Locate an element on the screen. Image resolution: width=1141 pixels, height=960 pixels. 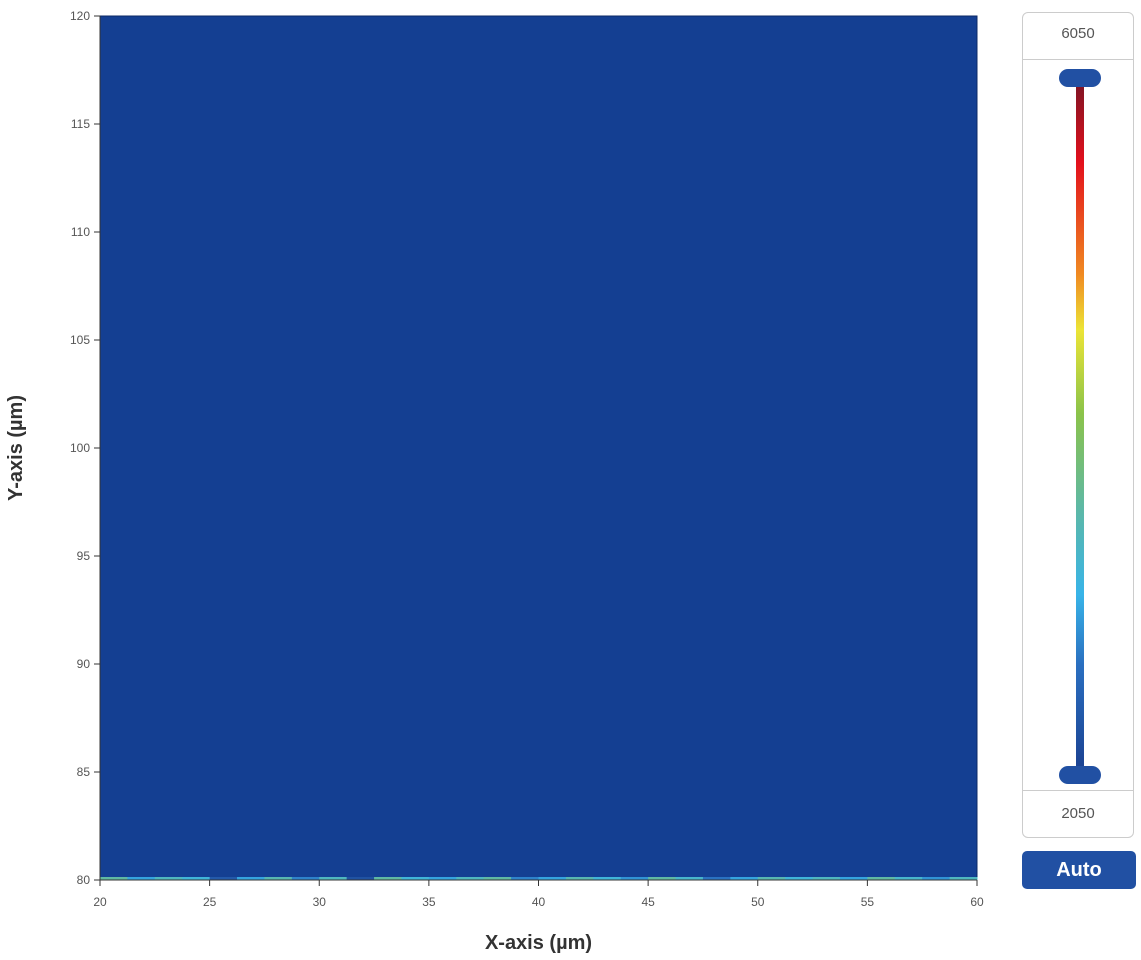
colorscale-max-handle is located at coordinates (1080, 78).